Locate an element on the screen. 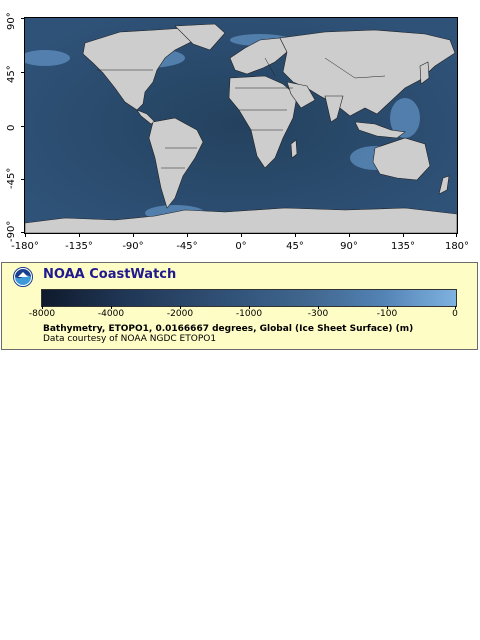 This screenshot has height=640, width=480. x-tick-label: -90° is located at coordinates (133, 246).